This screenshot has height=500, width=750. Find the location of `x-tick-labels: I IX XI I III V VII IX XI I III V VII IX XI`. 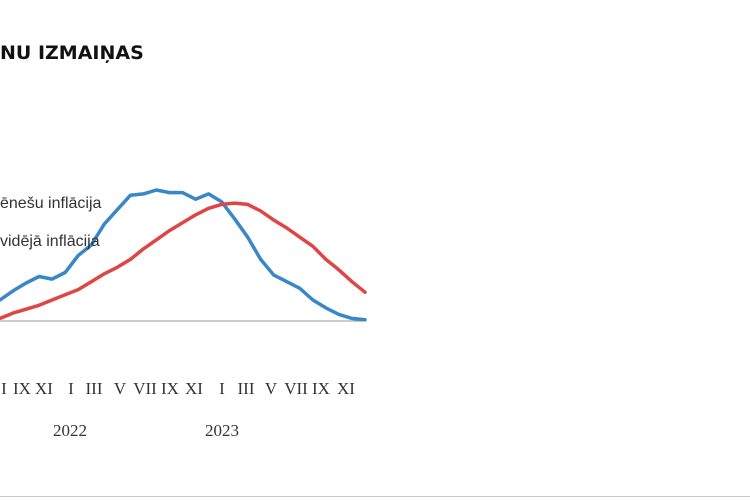

x-tick-labels: I IX XI I III V VII IX XI I III V VII IX XI is located at coordinates (178, 388).